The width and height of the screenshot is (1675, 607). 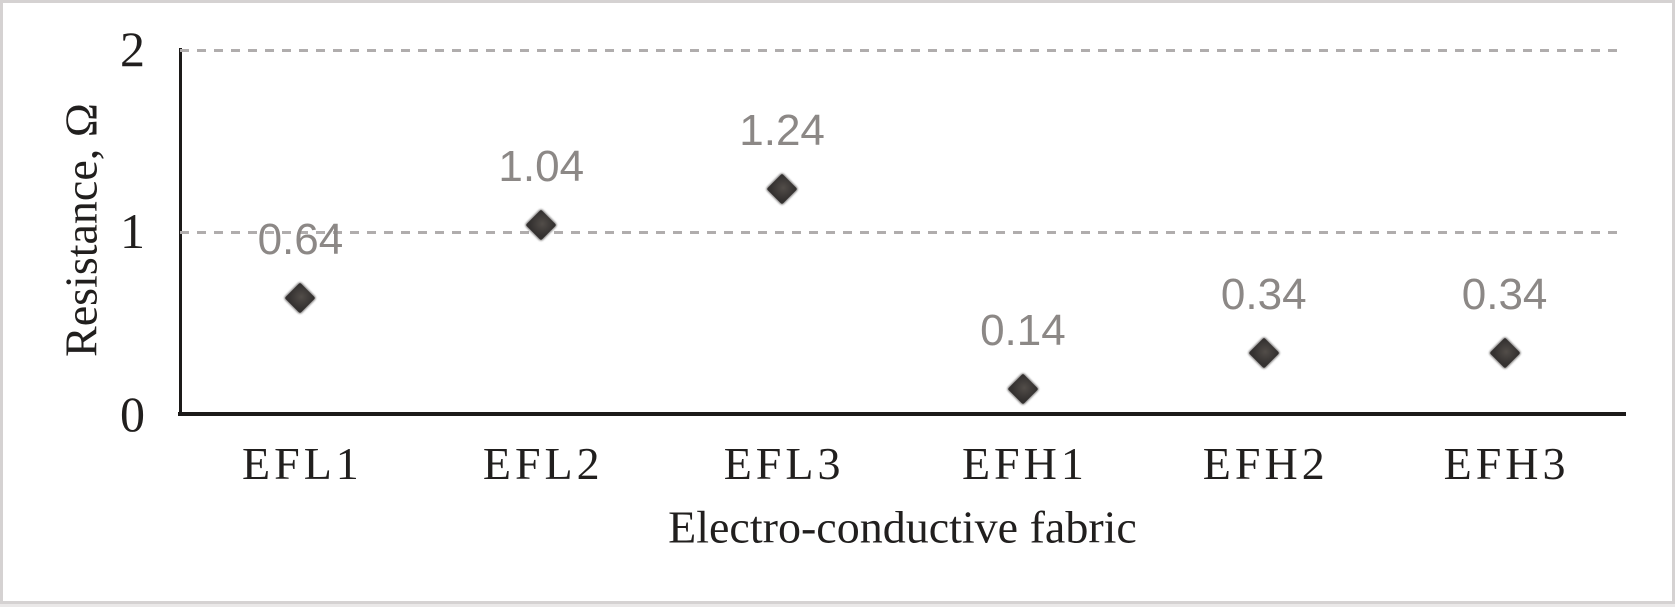 I want to click on x-tick-label-efl3: EFL3, so click(x=784, y=463).